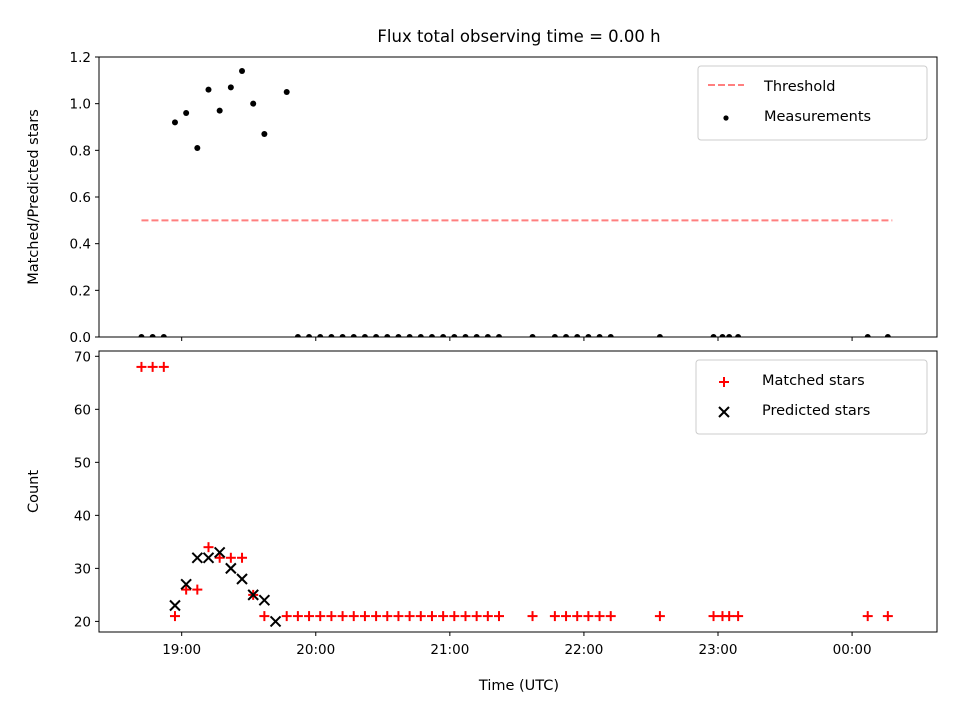  What do you see at coordinates (813, 381) in the screenshot?
I see `legend-label: Matched stars` at bounding box center [813, 381].